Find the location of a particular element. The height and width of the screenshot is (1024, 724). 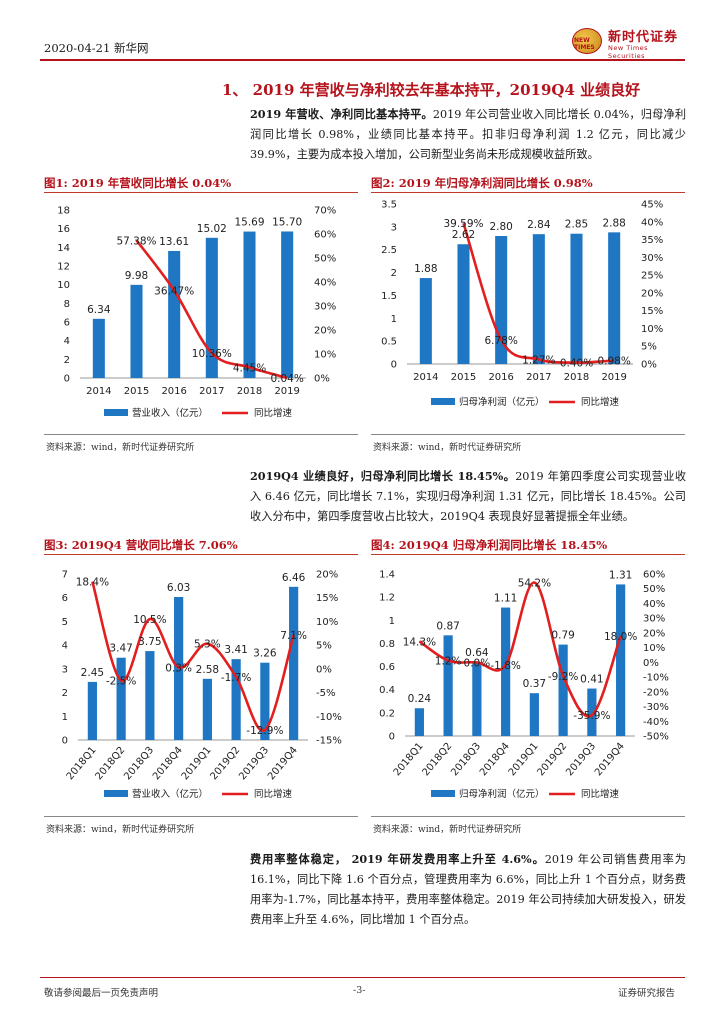

growth-value-label: 1.2% is located at coordinates (448, 662).